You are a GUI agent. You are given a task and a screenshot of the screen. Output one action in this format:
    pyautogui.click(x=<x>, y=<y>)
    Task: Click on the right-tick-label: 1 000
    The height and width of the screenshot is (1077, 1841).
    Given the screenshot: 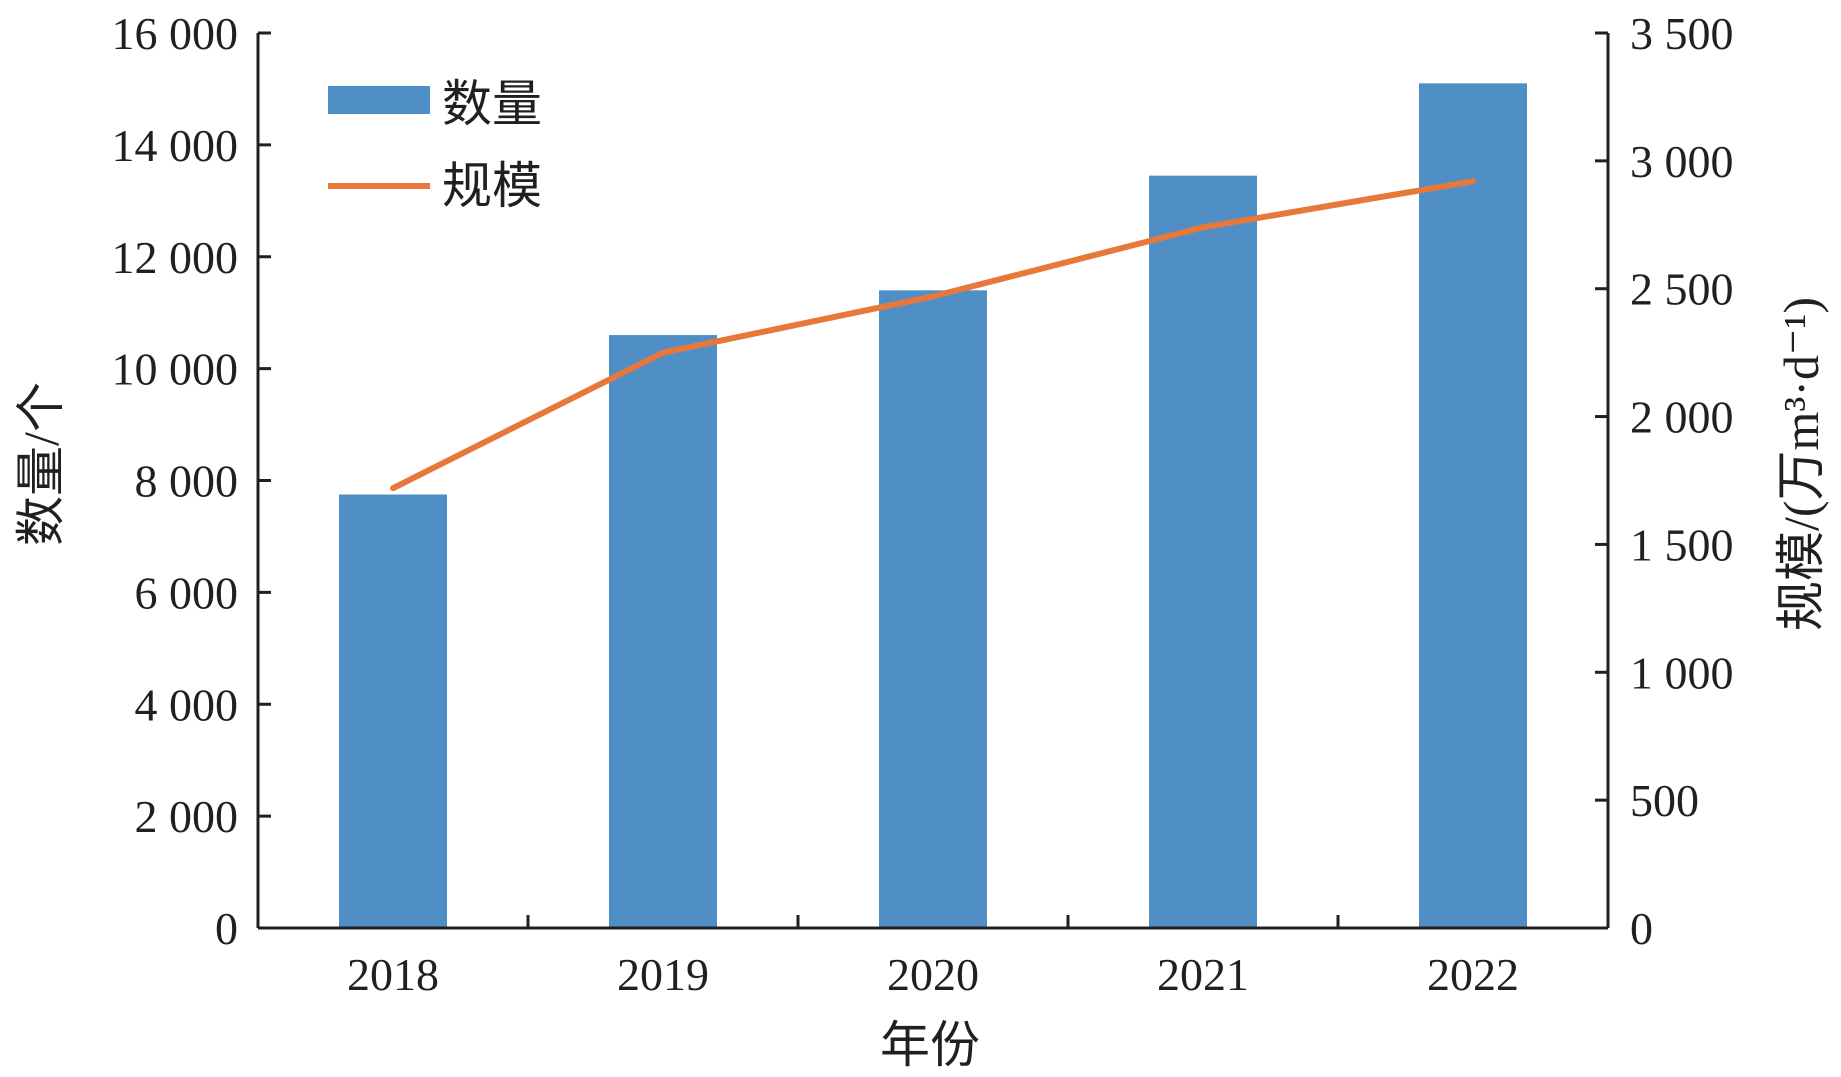 What is the action you would take?
    pyautogui.click(x=1682, y=672)
    